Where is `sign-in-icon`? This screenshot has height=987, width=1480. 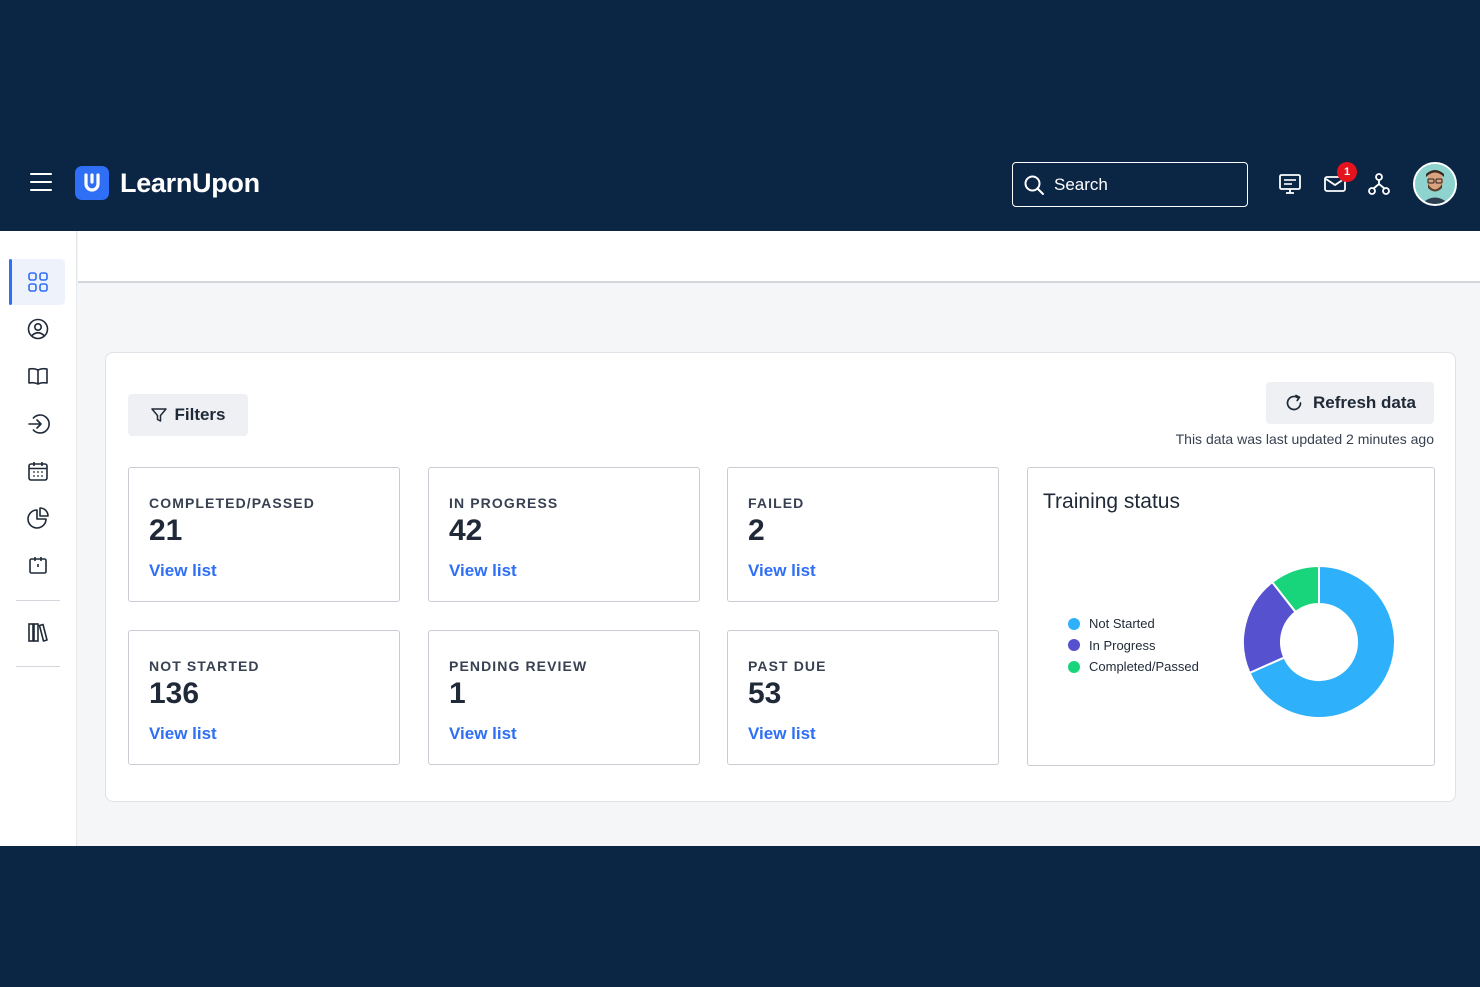
sign-in-icon is located at coordinates (39, 424).